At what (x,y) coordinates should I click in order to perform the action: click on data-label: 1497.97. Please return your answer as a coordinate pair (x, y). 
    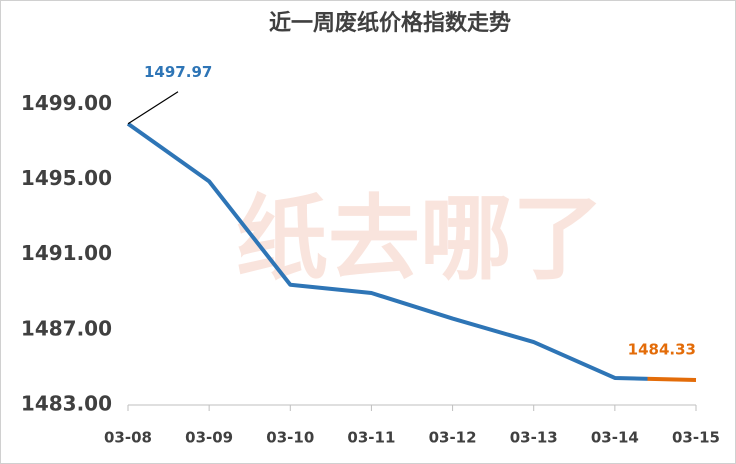
    Looking at the image, I should click on (178, 72).